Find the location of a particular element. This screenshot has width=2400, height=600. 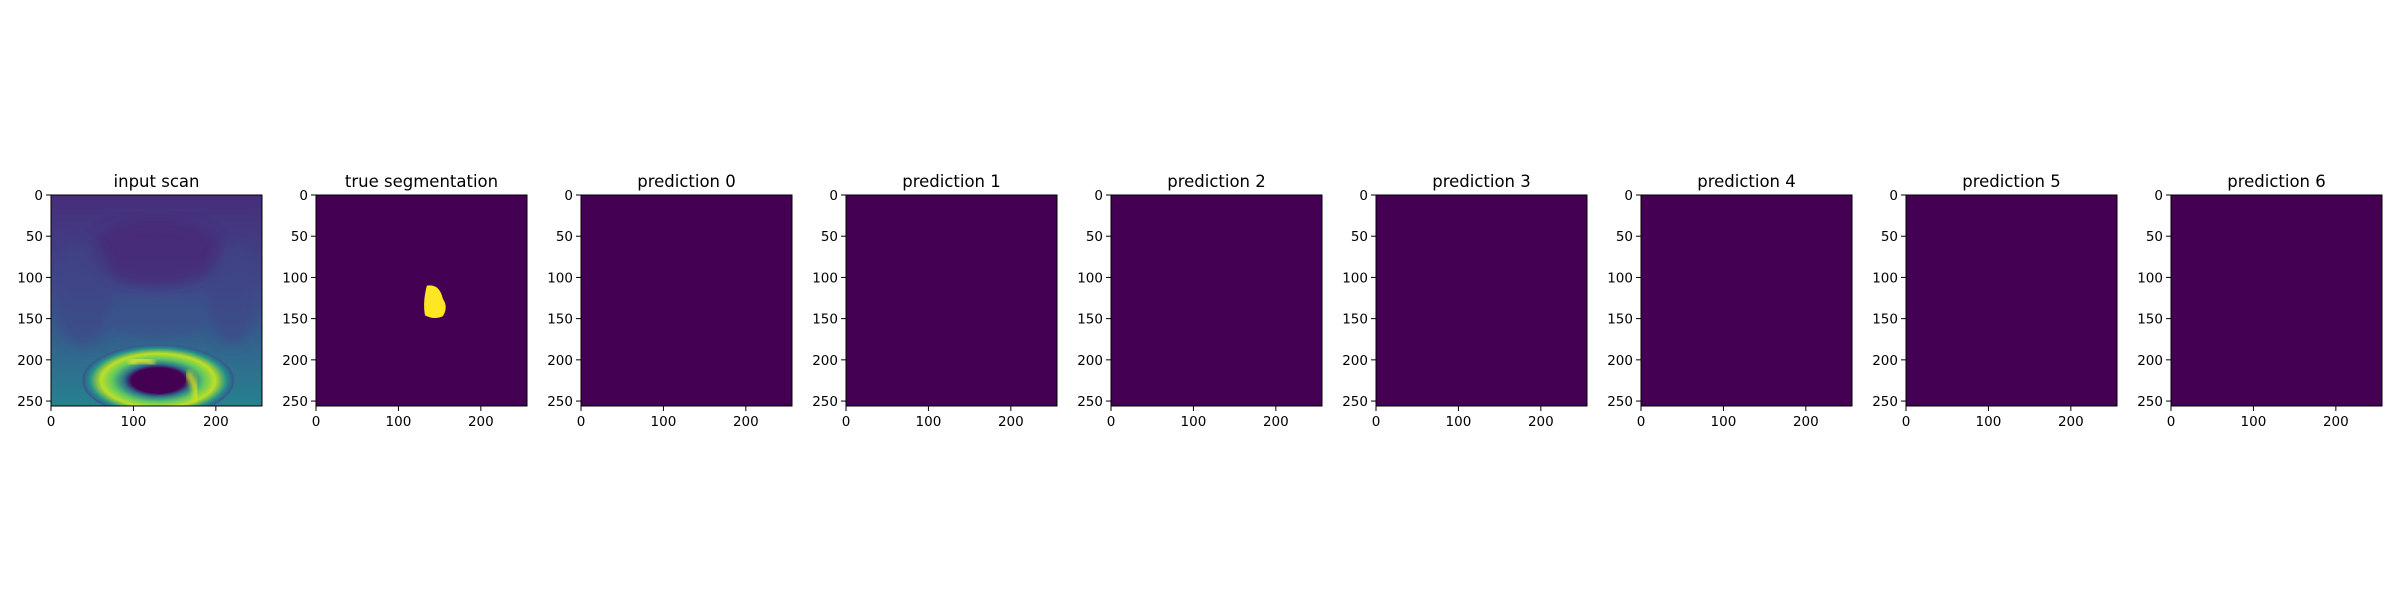

panel-7: prediction 5 0 100 200 0 50 100 150 200 250 is located at coordinates (1995, 301).